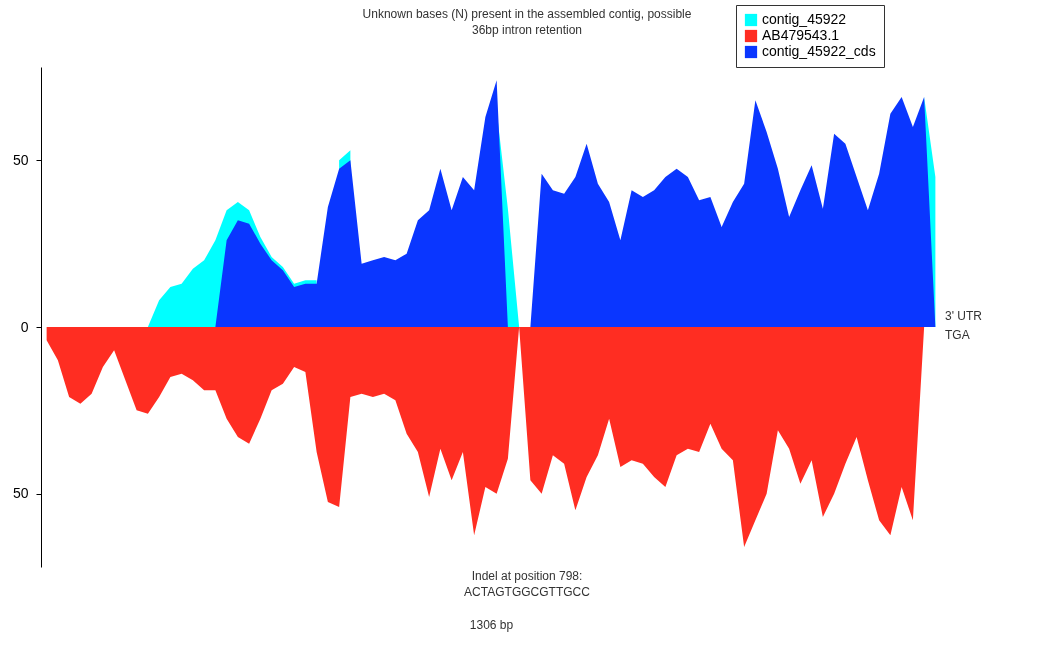  I want to click on legend-label: contig_45922, so click(804, 19).